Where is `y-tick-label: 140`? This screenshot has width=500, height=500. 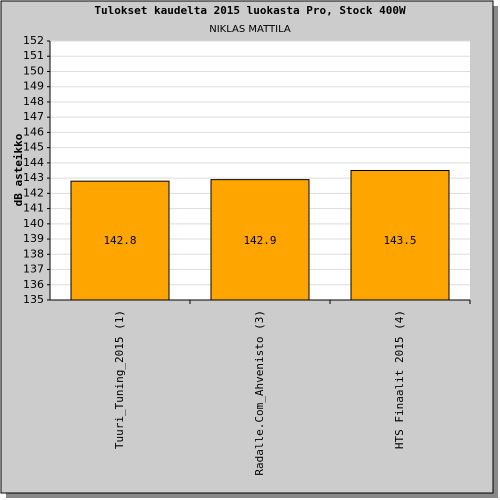
y-tick-label: 140 is located at coordinates (33, 223).